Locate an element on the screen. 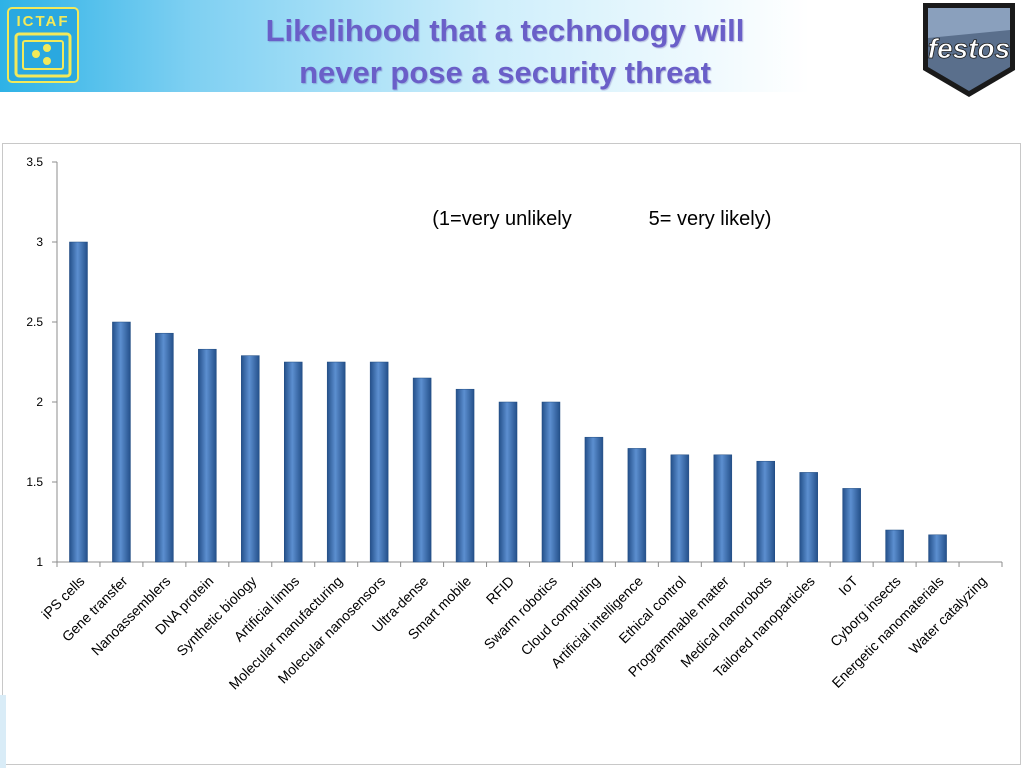 This screenshot has width=1024, height=768. bar-ips-cells is located at coordinates (78, 402).